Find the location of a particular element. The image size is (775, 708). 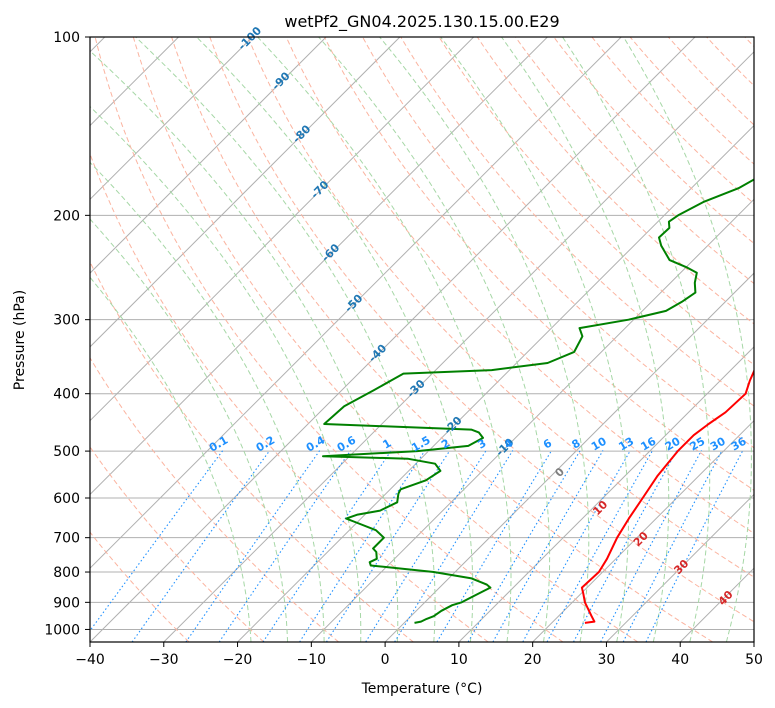

mixing-ratio-label: 6 is located at coordinates (547, 443).